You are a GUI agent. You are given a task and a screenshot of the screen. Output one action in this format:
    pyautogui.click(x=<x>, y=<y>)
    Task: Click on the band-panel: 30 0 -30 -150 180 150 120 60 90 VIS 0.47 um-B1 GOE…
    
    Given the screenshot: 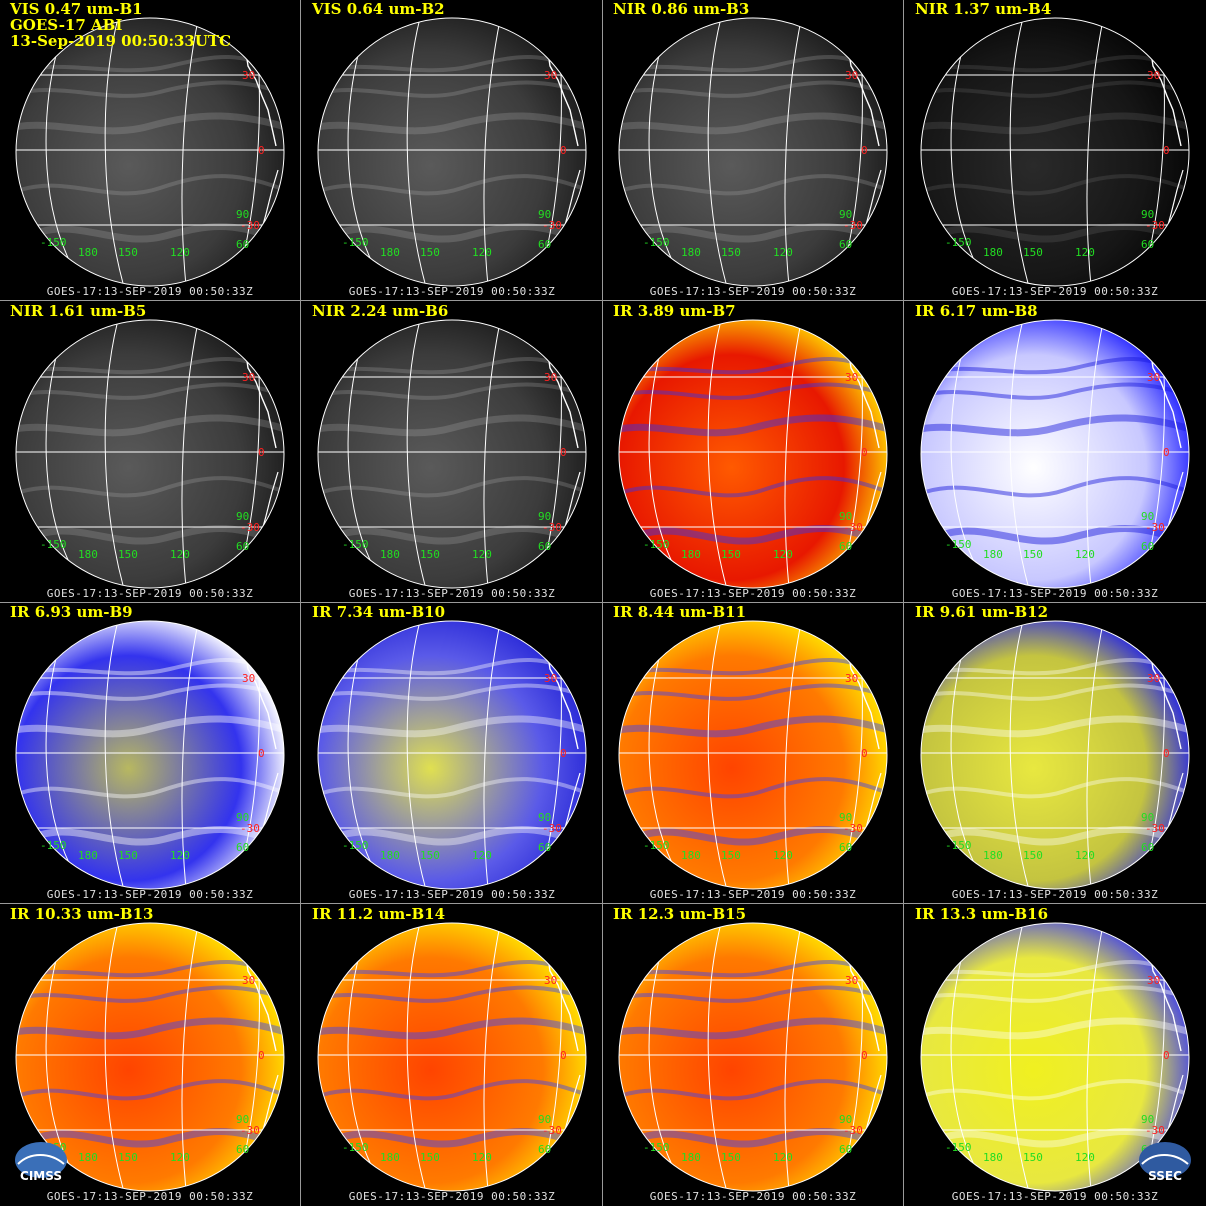 What is the action you would take?
    pyautogui.click(x=150, y=150)
    